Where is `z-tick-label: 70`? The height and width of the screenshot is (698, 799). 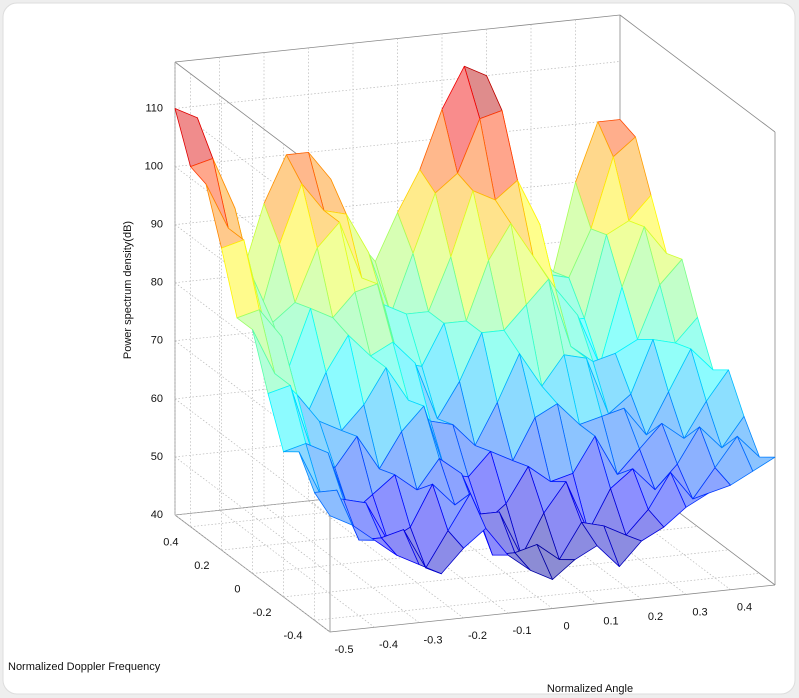
z-tick-label: 70 is located at coordinates (157, 341).